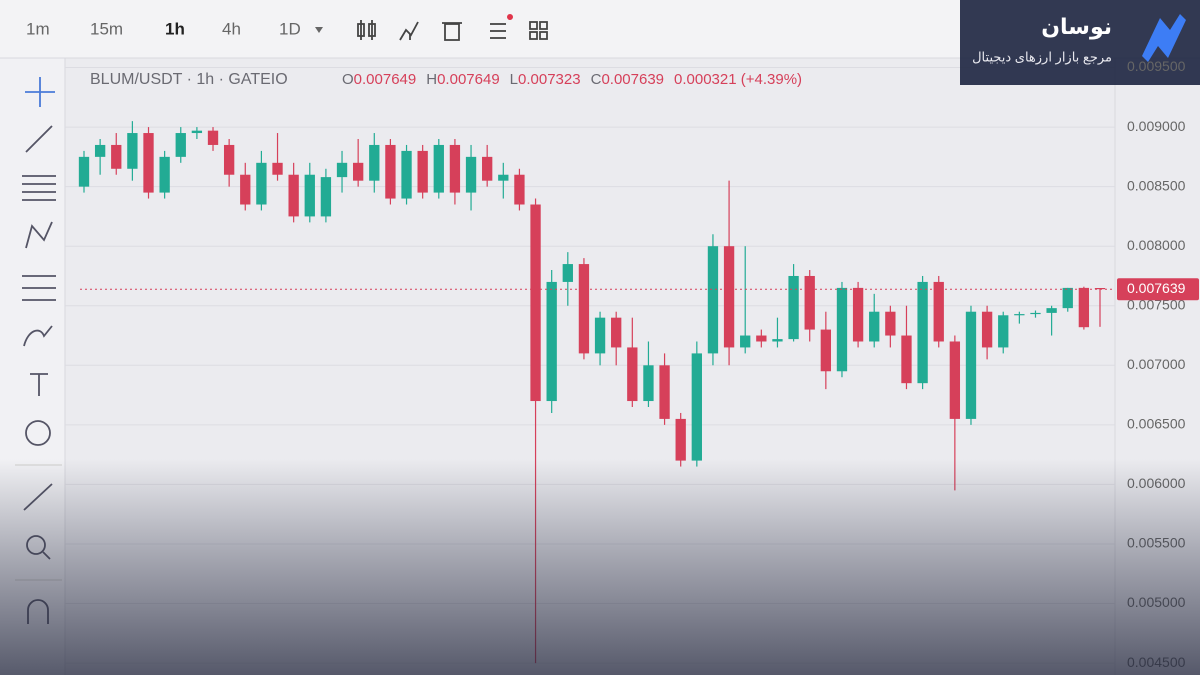  What do you see at coordinates (510, 17) in the screenshot?
I see `notification-dot` at bounding box center [510, 17].